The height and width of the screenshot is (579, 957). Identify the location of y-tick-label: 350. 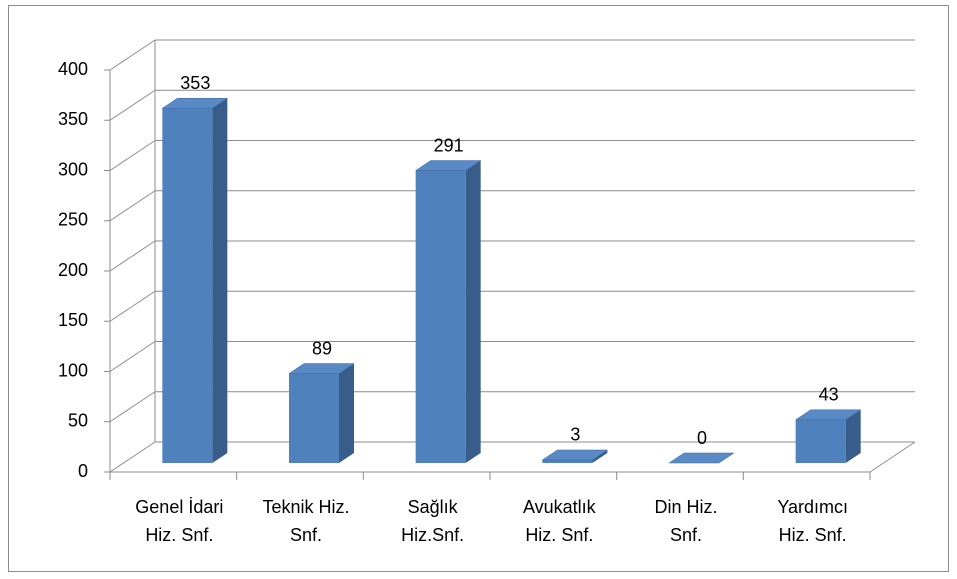
(73, 119).